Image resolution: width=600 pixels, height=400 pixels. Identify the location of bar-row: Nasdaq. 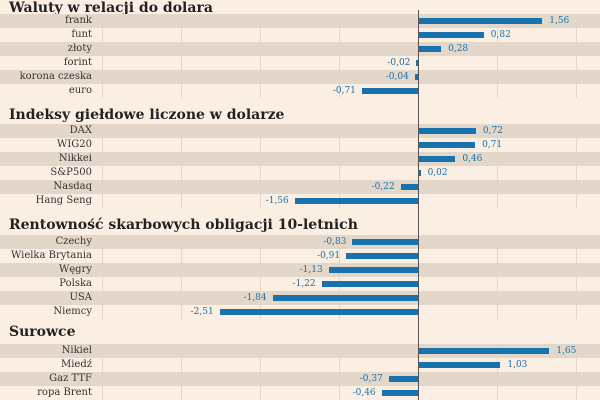
(300, 187).